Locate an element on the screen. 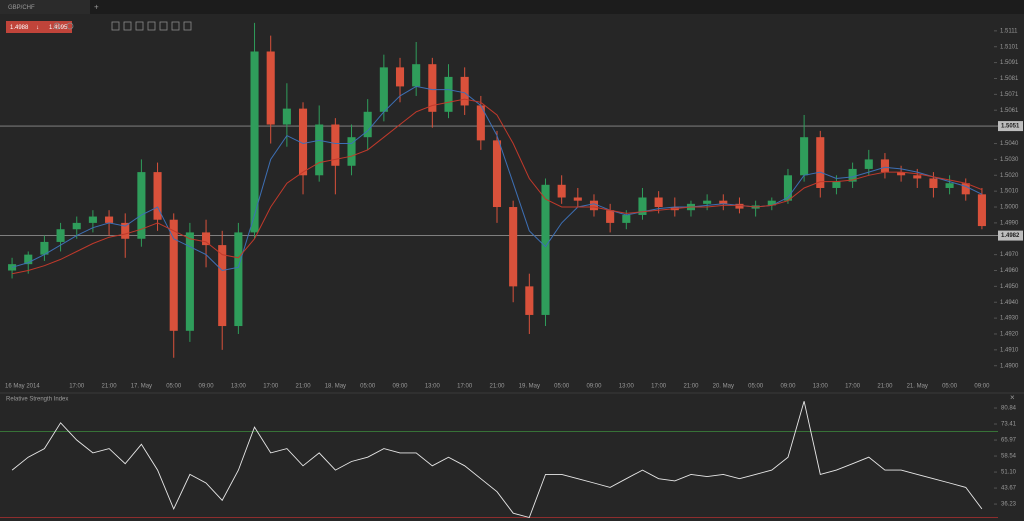 This screenshot has height=521, width=1024. x-tick-label: 13:00 is located at coordinates (627, 387).